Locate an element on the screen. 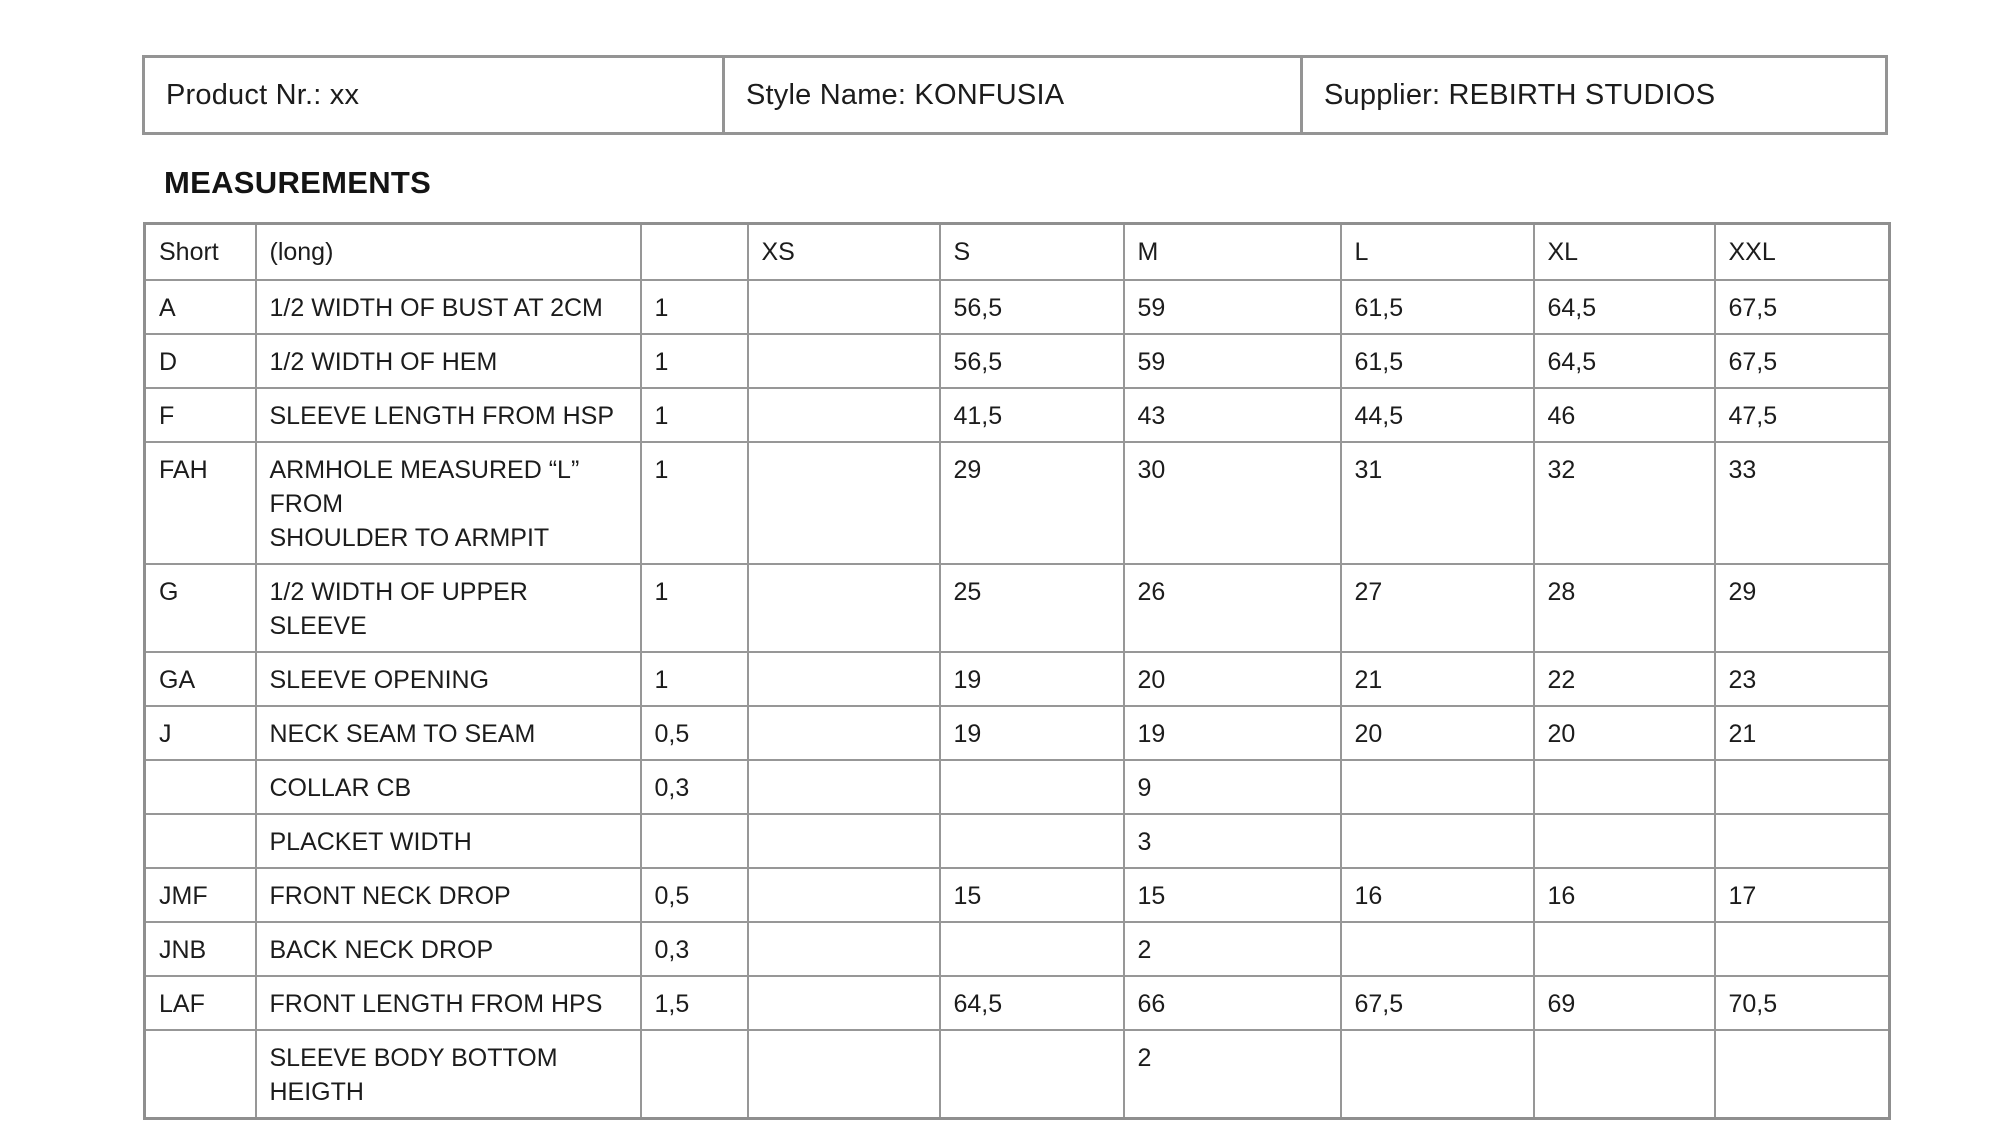 This screenshot has height=1125, width=2000. cell-xxl: 29 is located at coordinates (1802, 607).